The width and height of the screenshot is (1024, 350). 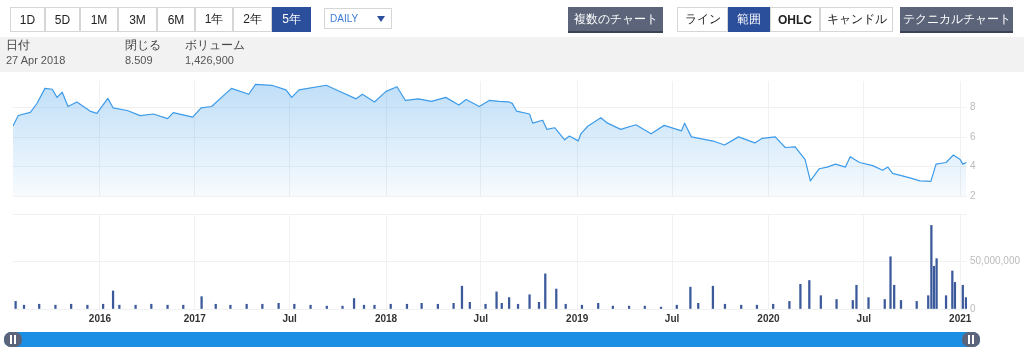 I want to click on text: 1D, so click(x=27, y=19).